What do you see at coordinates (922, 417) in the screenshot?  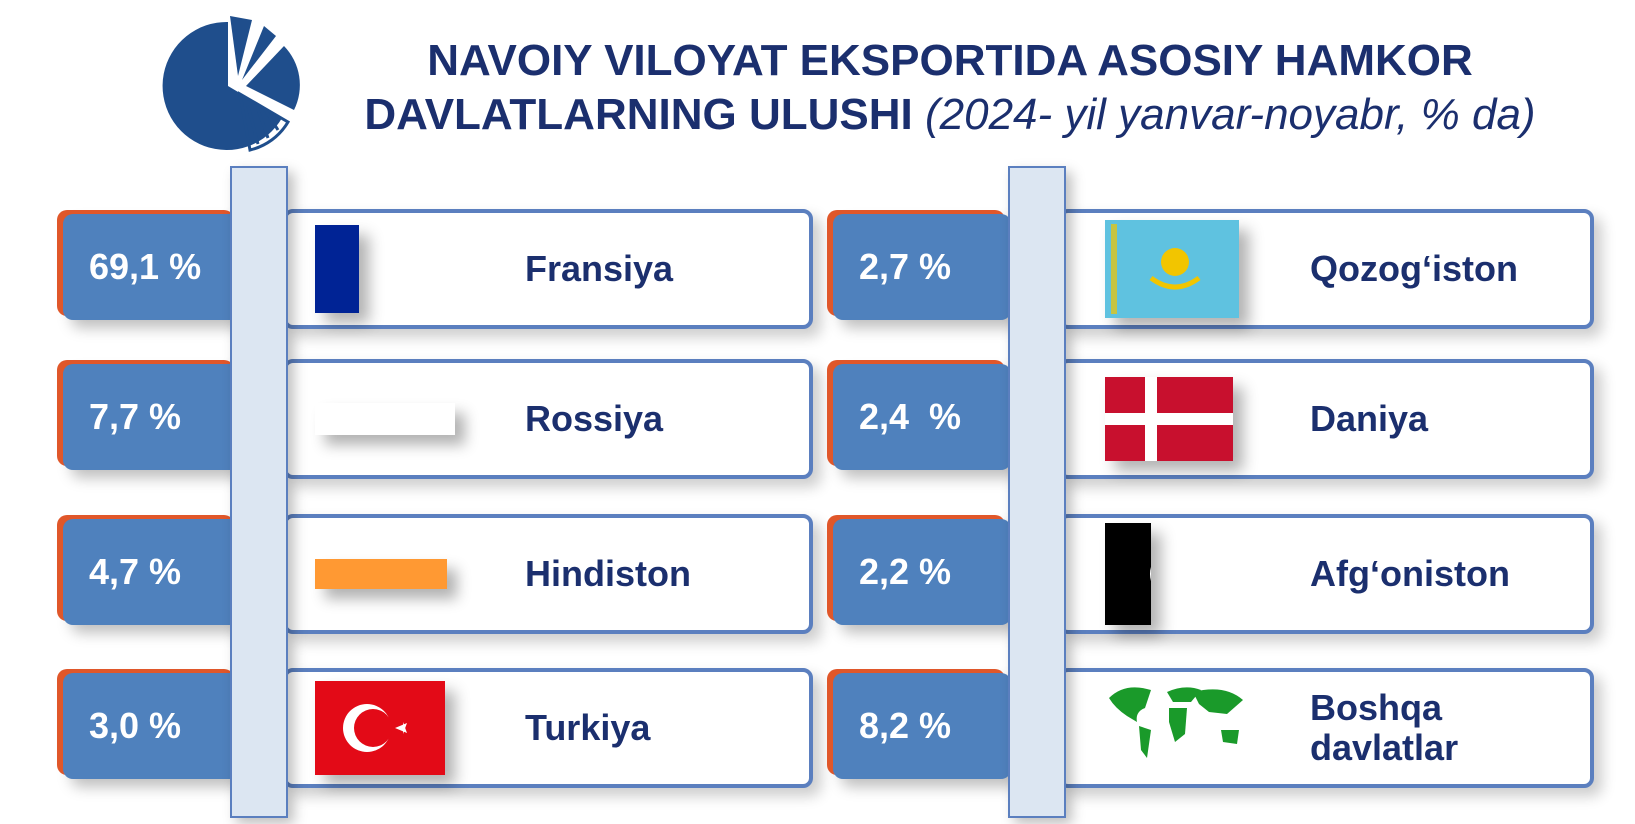 I see `share-value: 2,4 %` at bounding box center [922, 417].